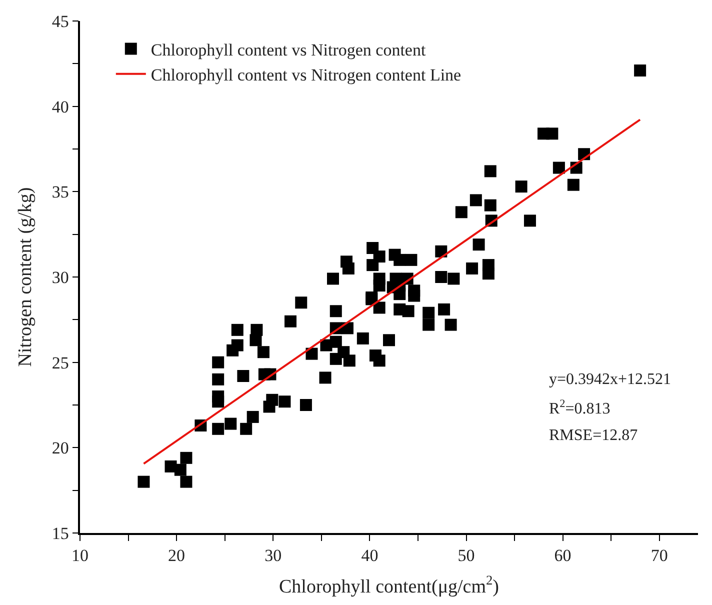 The width and height of the screenshot is (712, 605). Describe the element at coordinates (306, 75) in the screenshot. I see `legend-label: Chlorophyll content vs Nitrogen content Line` at that location.